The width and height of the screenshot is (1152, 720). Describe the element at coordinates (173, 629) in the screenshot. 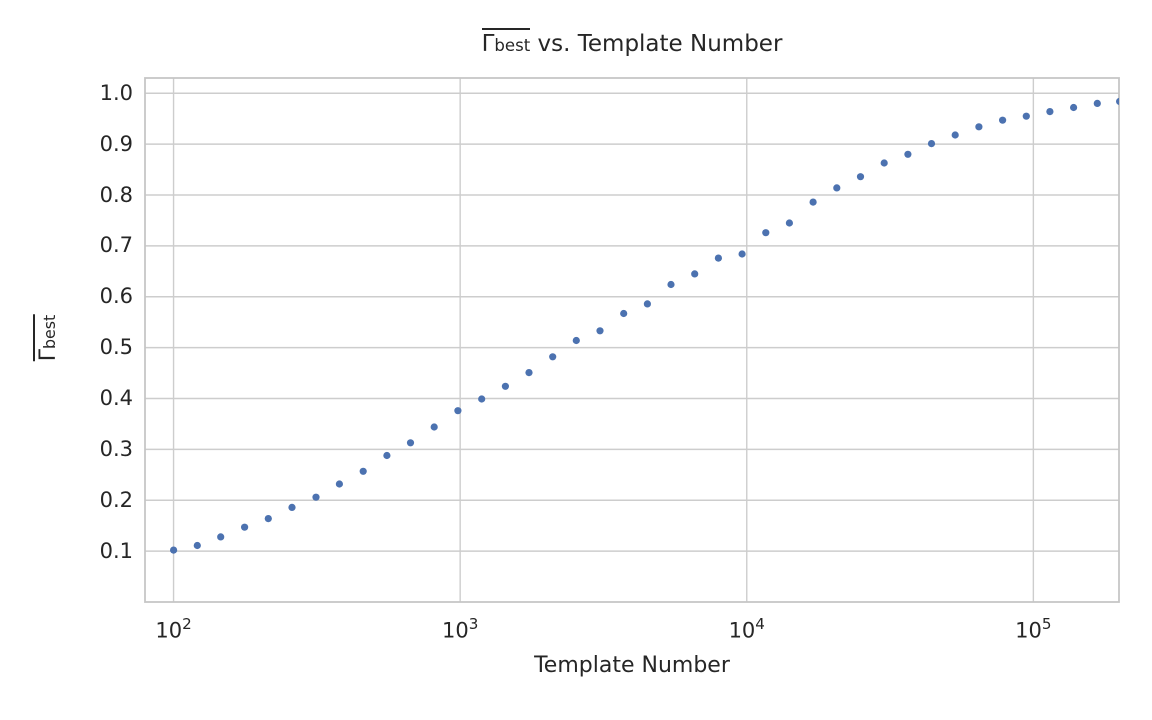

I see `x-tick-label: 10²` at that location.